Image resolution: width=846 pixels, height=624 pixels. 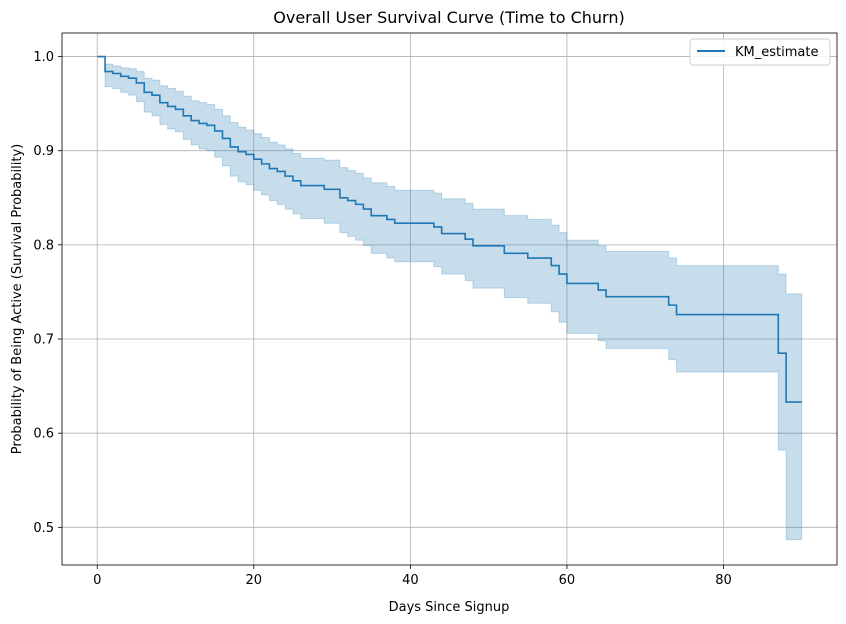 What do you see at coordinates (567, 580) in the screenshot?
I see `x-tick-label: 60` at bounding box center [567, 580].